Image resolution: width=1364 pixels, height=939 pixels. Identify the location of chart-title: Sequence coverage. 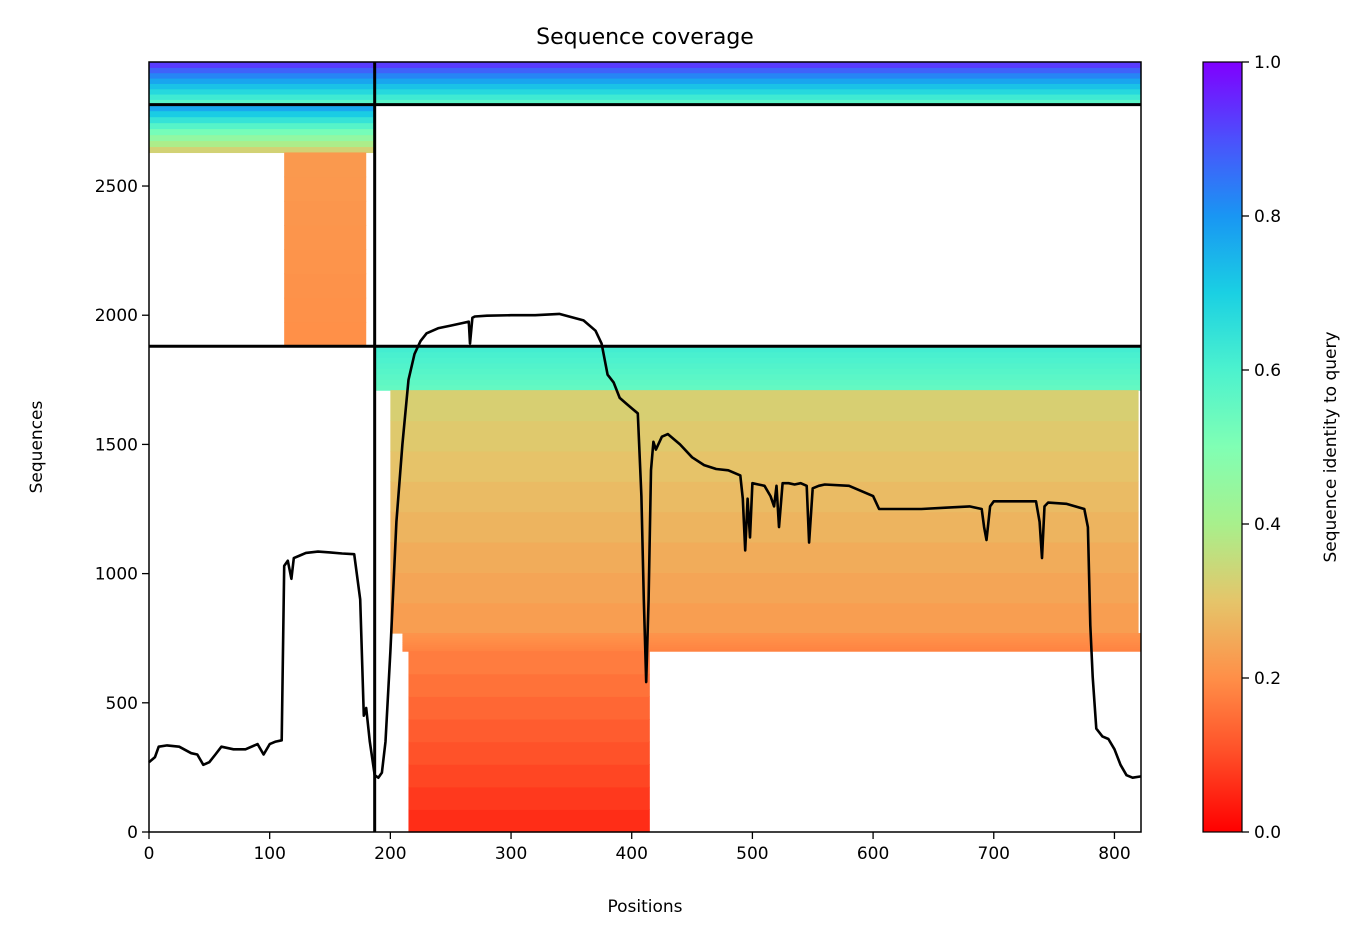
(645, 37).